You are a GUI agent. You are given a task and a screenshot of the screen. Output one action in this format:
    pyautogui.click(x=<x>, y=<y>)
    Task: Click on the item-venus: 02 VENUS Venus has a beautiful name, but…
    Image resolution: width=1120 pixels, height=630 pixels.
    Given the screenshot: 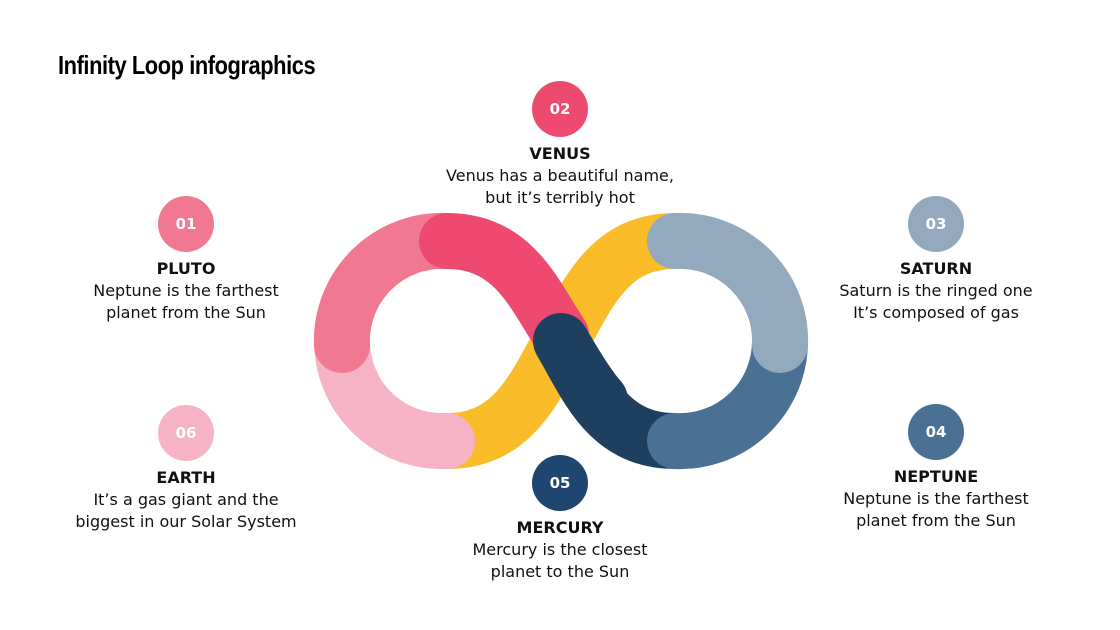 What is the action you would take?
    pyautogui.click(x=560, y=145)
    